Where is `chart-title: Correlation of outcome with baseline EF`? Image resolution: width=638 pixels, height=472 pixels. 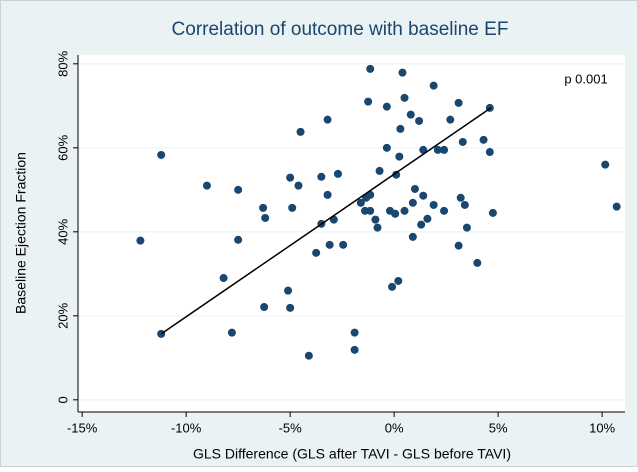 chart-title: Correlation of outcome with baseline EF is located at coordinates (340, 29).